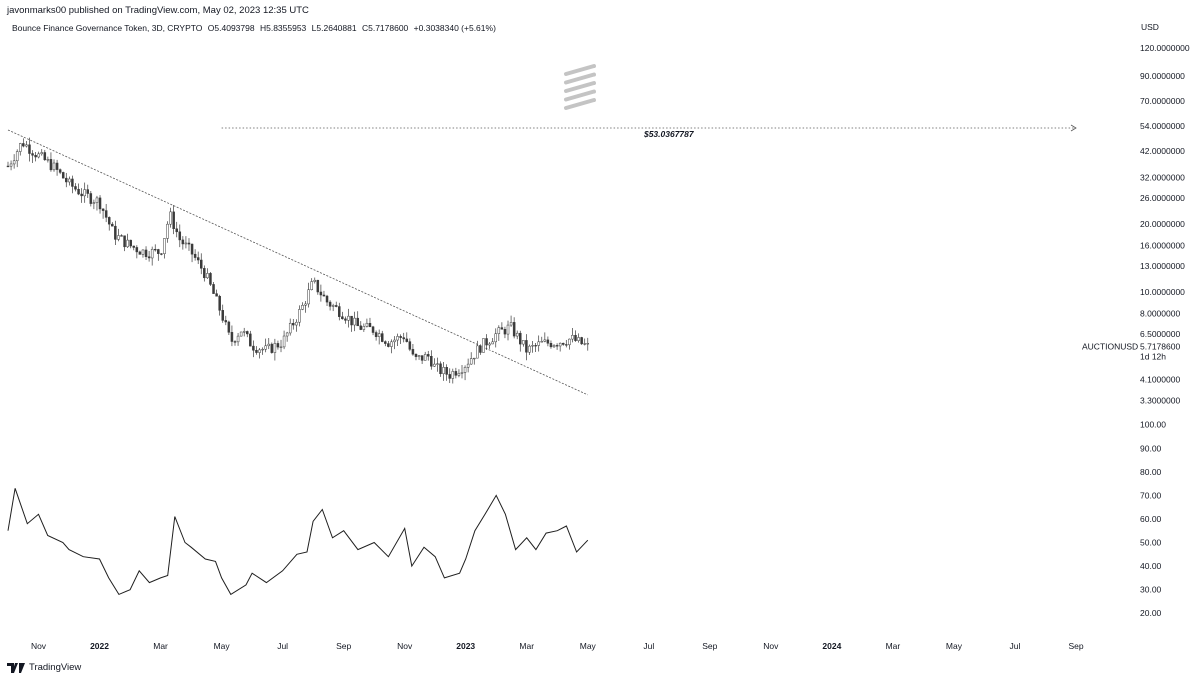 Image resolution: width=1200 pixels, height=680 pixels. What do you see at coordinates (1110, 347) in the screenshot?
I see `symbol-ticker-label: AUCTIONUSD` at bounding box center [1110, 347].